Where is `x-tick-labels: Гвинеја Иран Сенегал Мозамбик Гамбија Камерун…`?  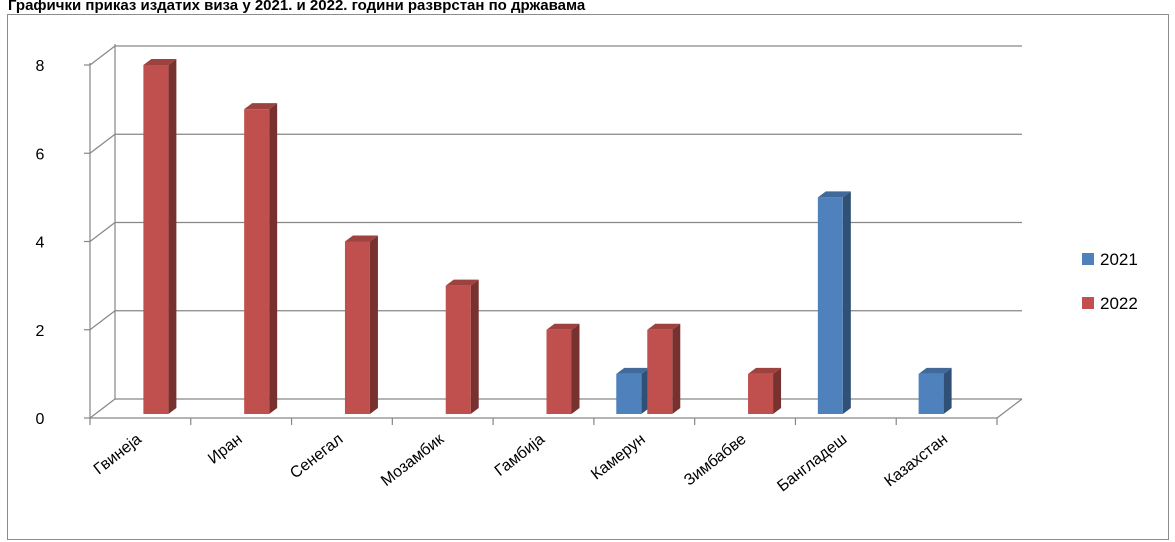
x-tick-labels: Гвинеја Иран Сенегал Мозамбик Гамбија Камерун… is located at coordinates (521, 462).